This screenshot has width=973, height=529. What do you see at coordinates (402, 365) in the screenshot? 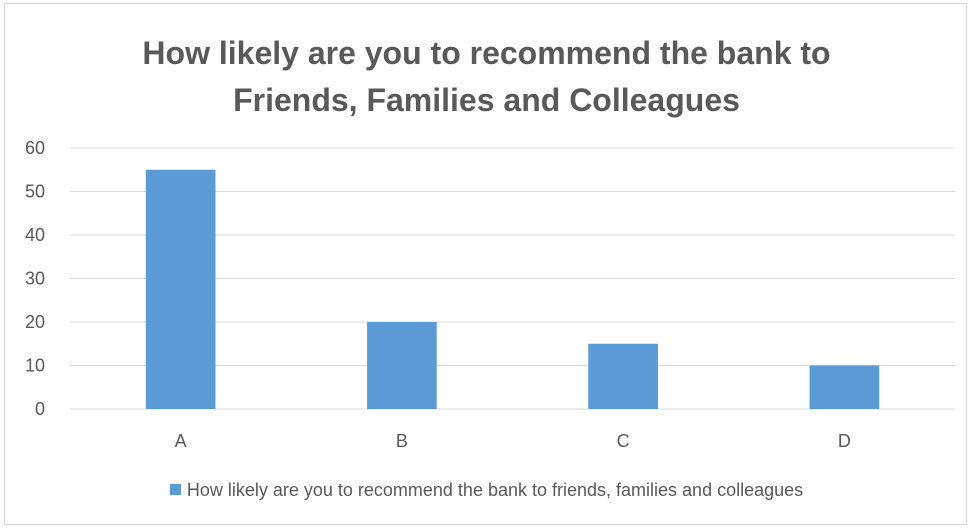
I see `bar-B` at bounding box center [402, 365].